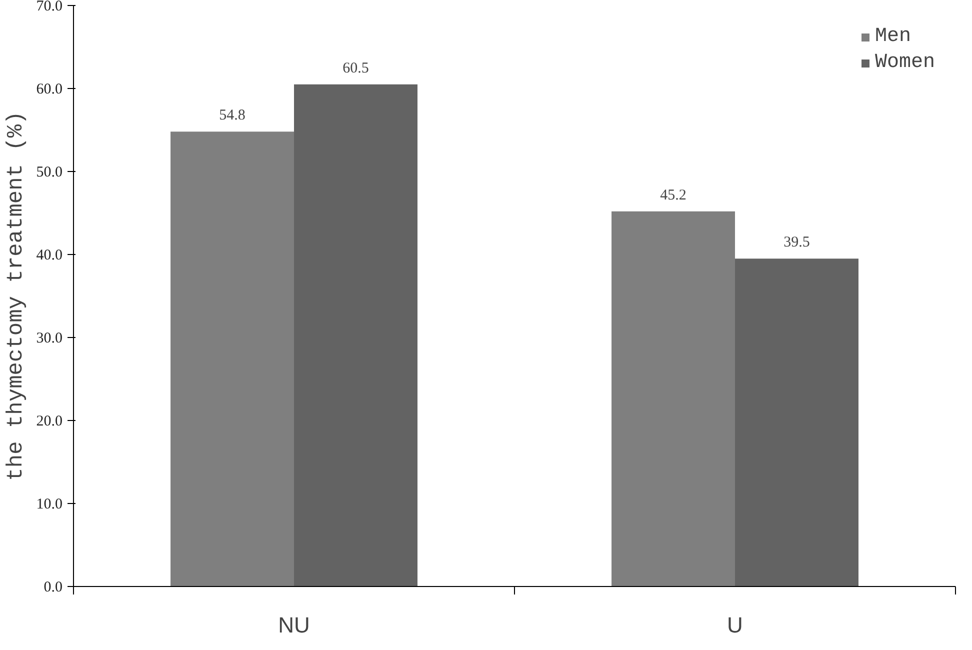 This screenshot has height=650, width=972. Describe the element at coordinates (53, 588) in the screenshot. I see `y-tick-label: 0.0` at that location.